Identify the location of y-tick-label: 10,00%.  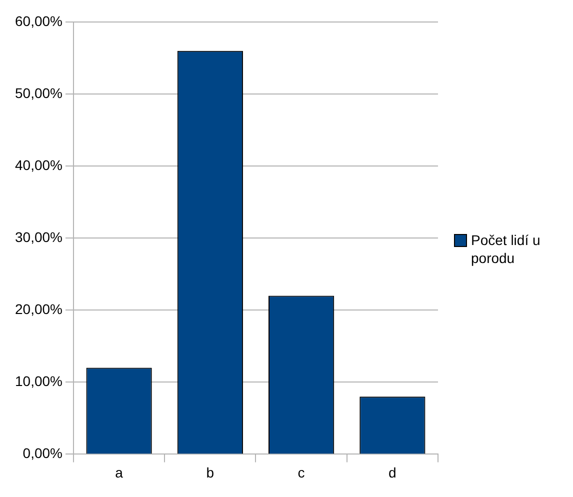
(38, 381).